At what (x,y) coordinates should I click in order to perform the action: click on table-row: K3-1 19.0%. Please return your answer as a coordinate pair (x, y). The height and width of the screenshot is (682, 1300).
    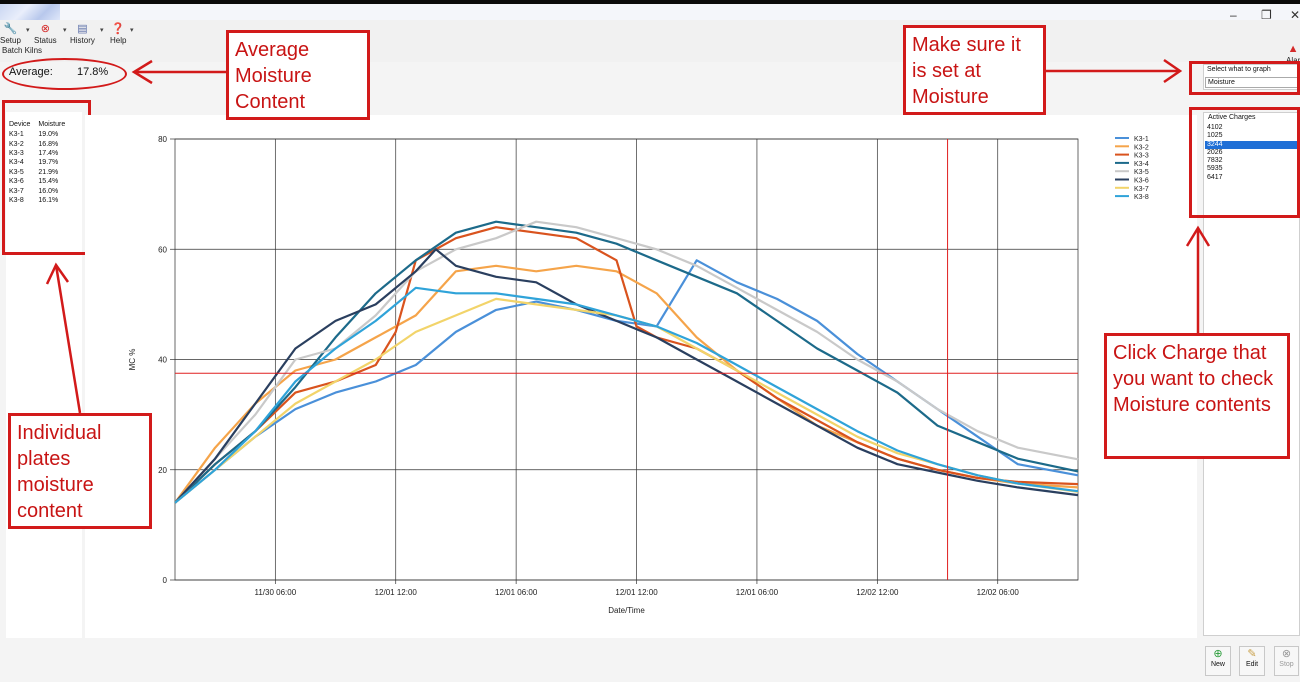
    Looking at the image, I should click on (41, 134).